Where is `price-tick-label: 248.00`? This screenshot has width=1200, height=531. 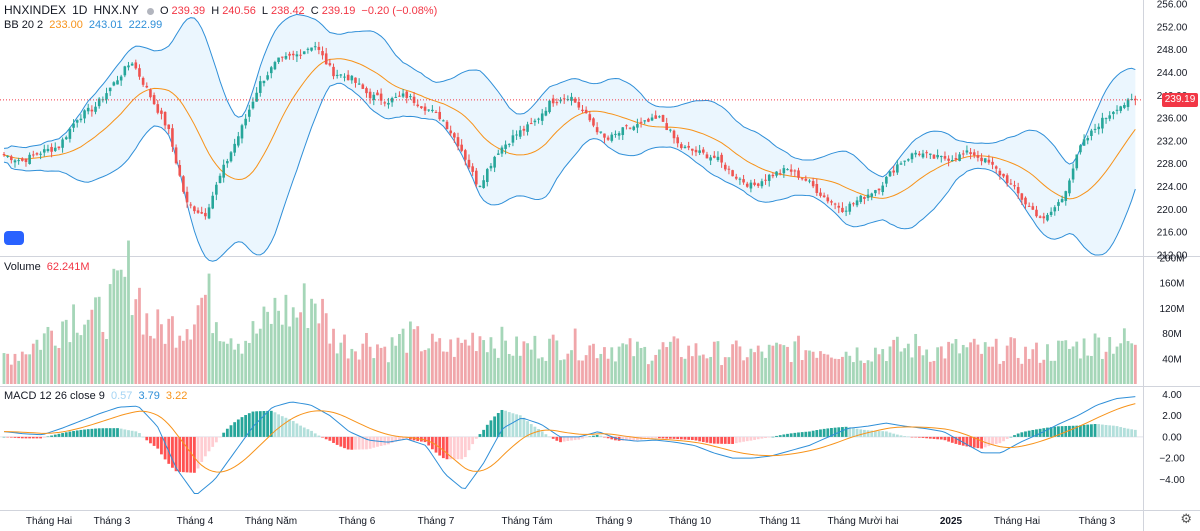
price-tick-label: 248.00 is located at coordinates (1172, 50).